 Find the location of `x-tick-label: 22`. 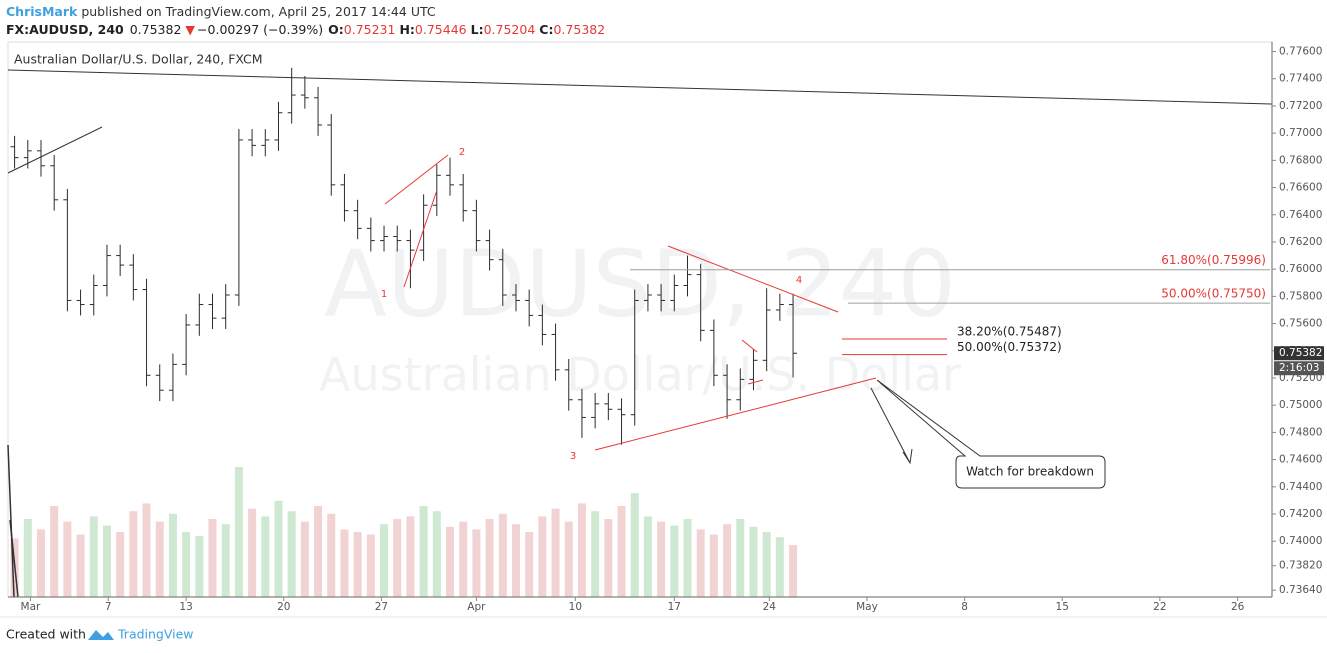

x-tick-label: 22 is located at coordinates (1159, 607).